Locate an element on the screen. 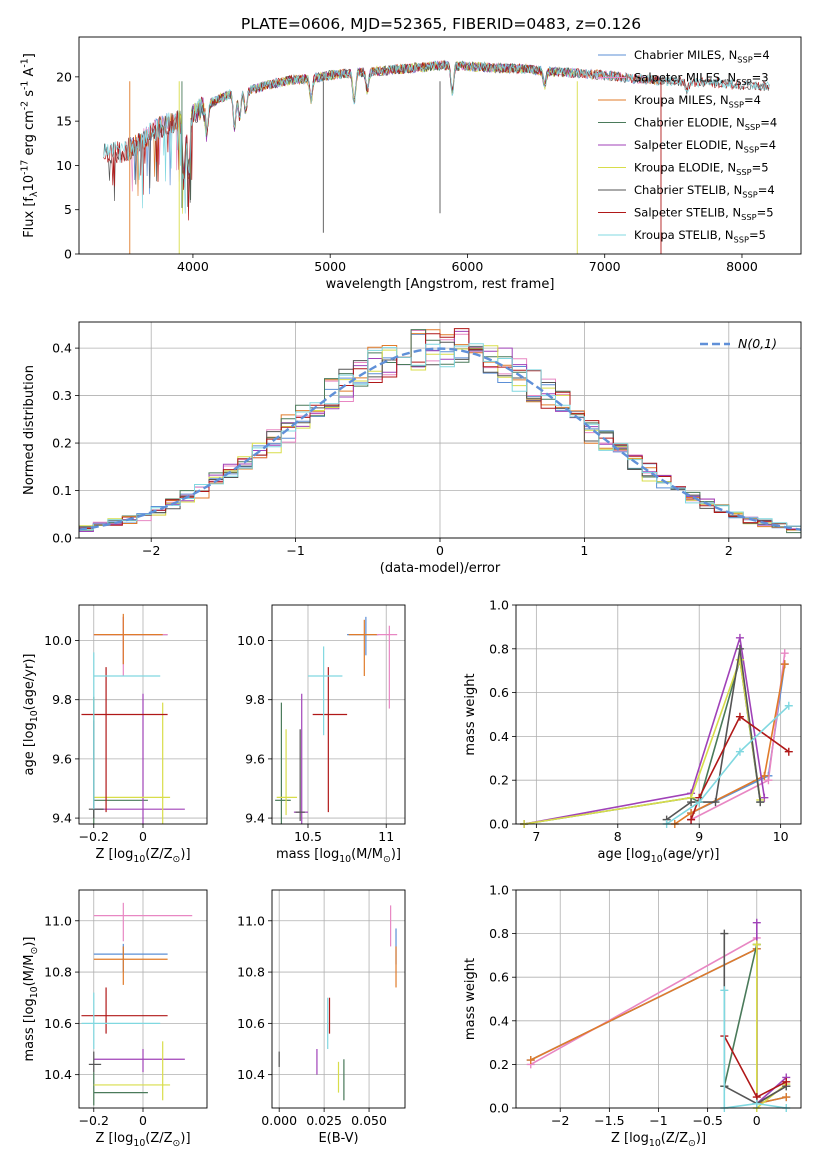 The height and width of the screenshot is (1170, 819). x-axis-label: Z [log10(Z/Z⊙)] is located at coordinates (658, 1140).